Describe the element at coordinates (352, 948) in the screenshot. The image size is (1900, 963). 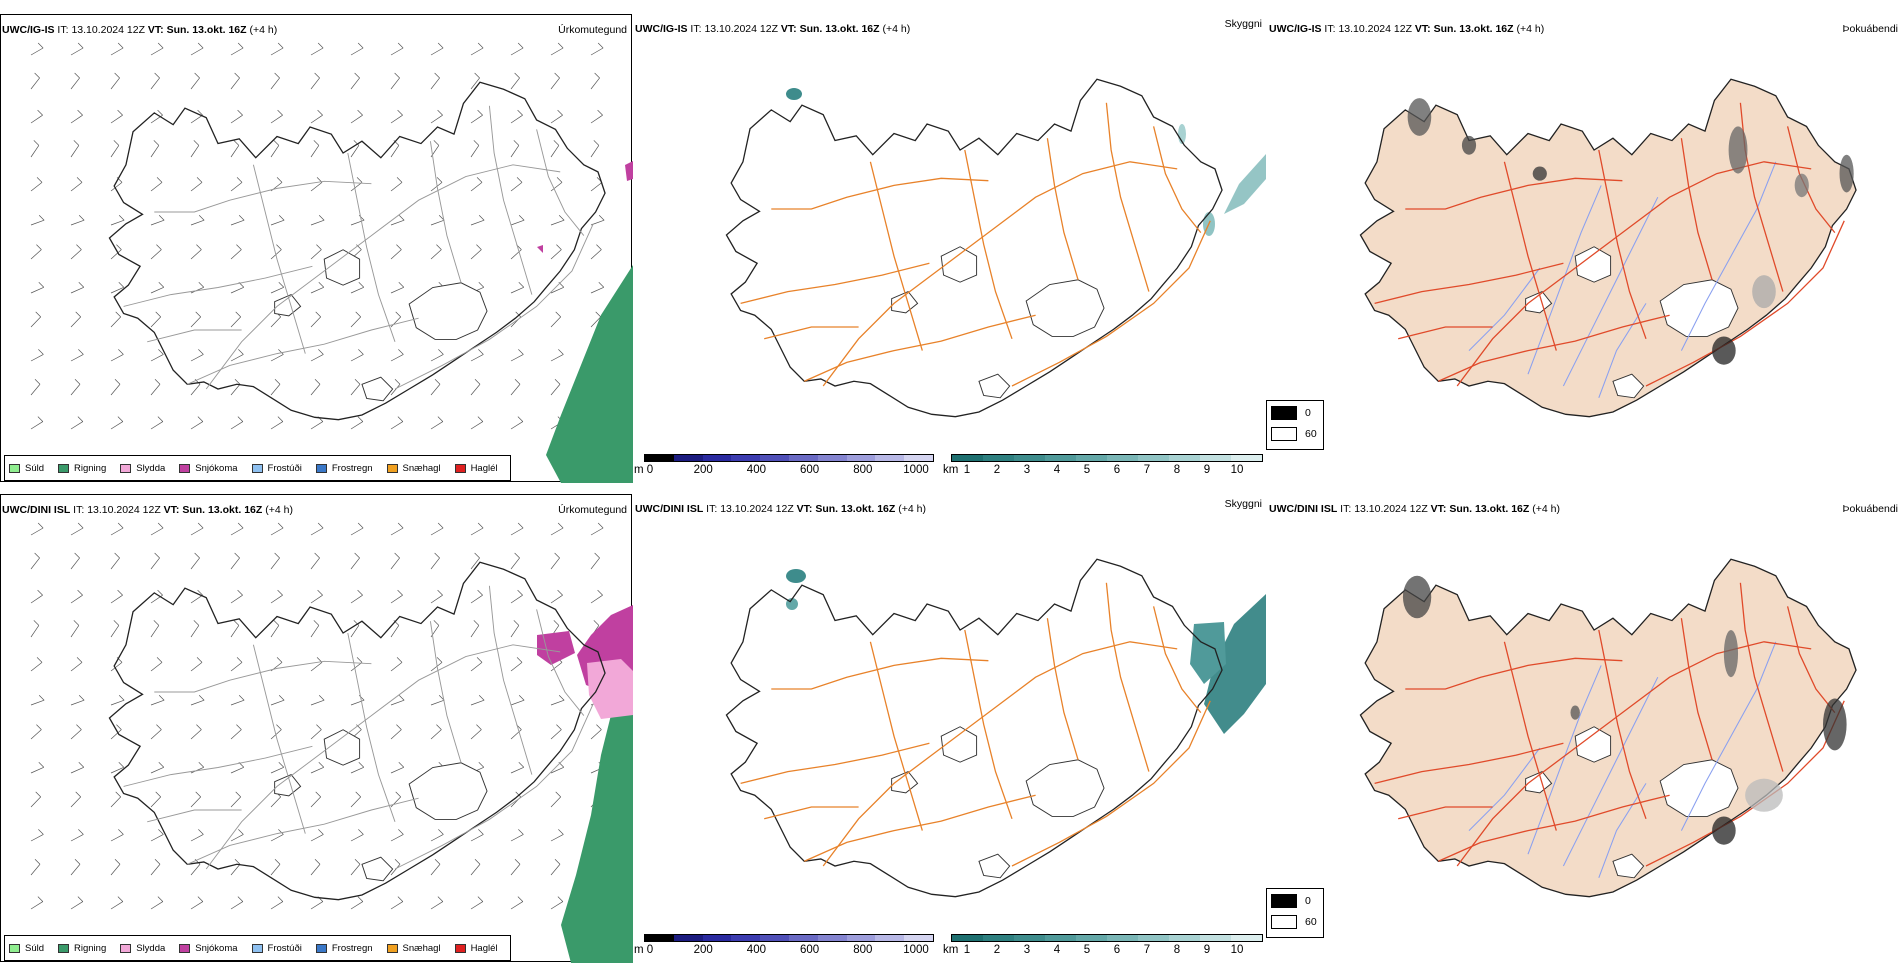
I see `legend-label: Frostregn` at that location.